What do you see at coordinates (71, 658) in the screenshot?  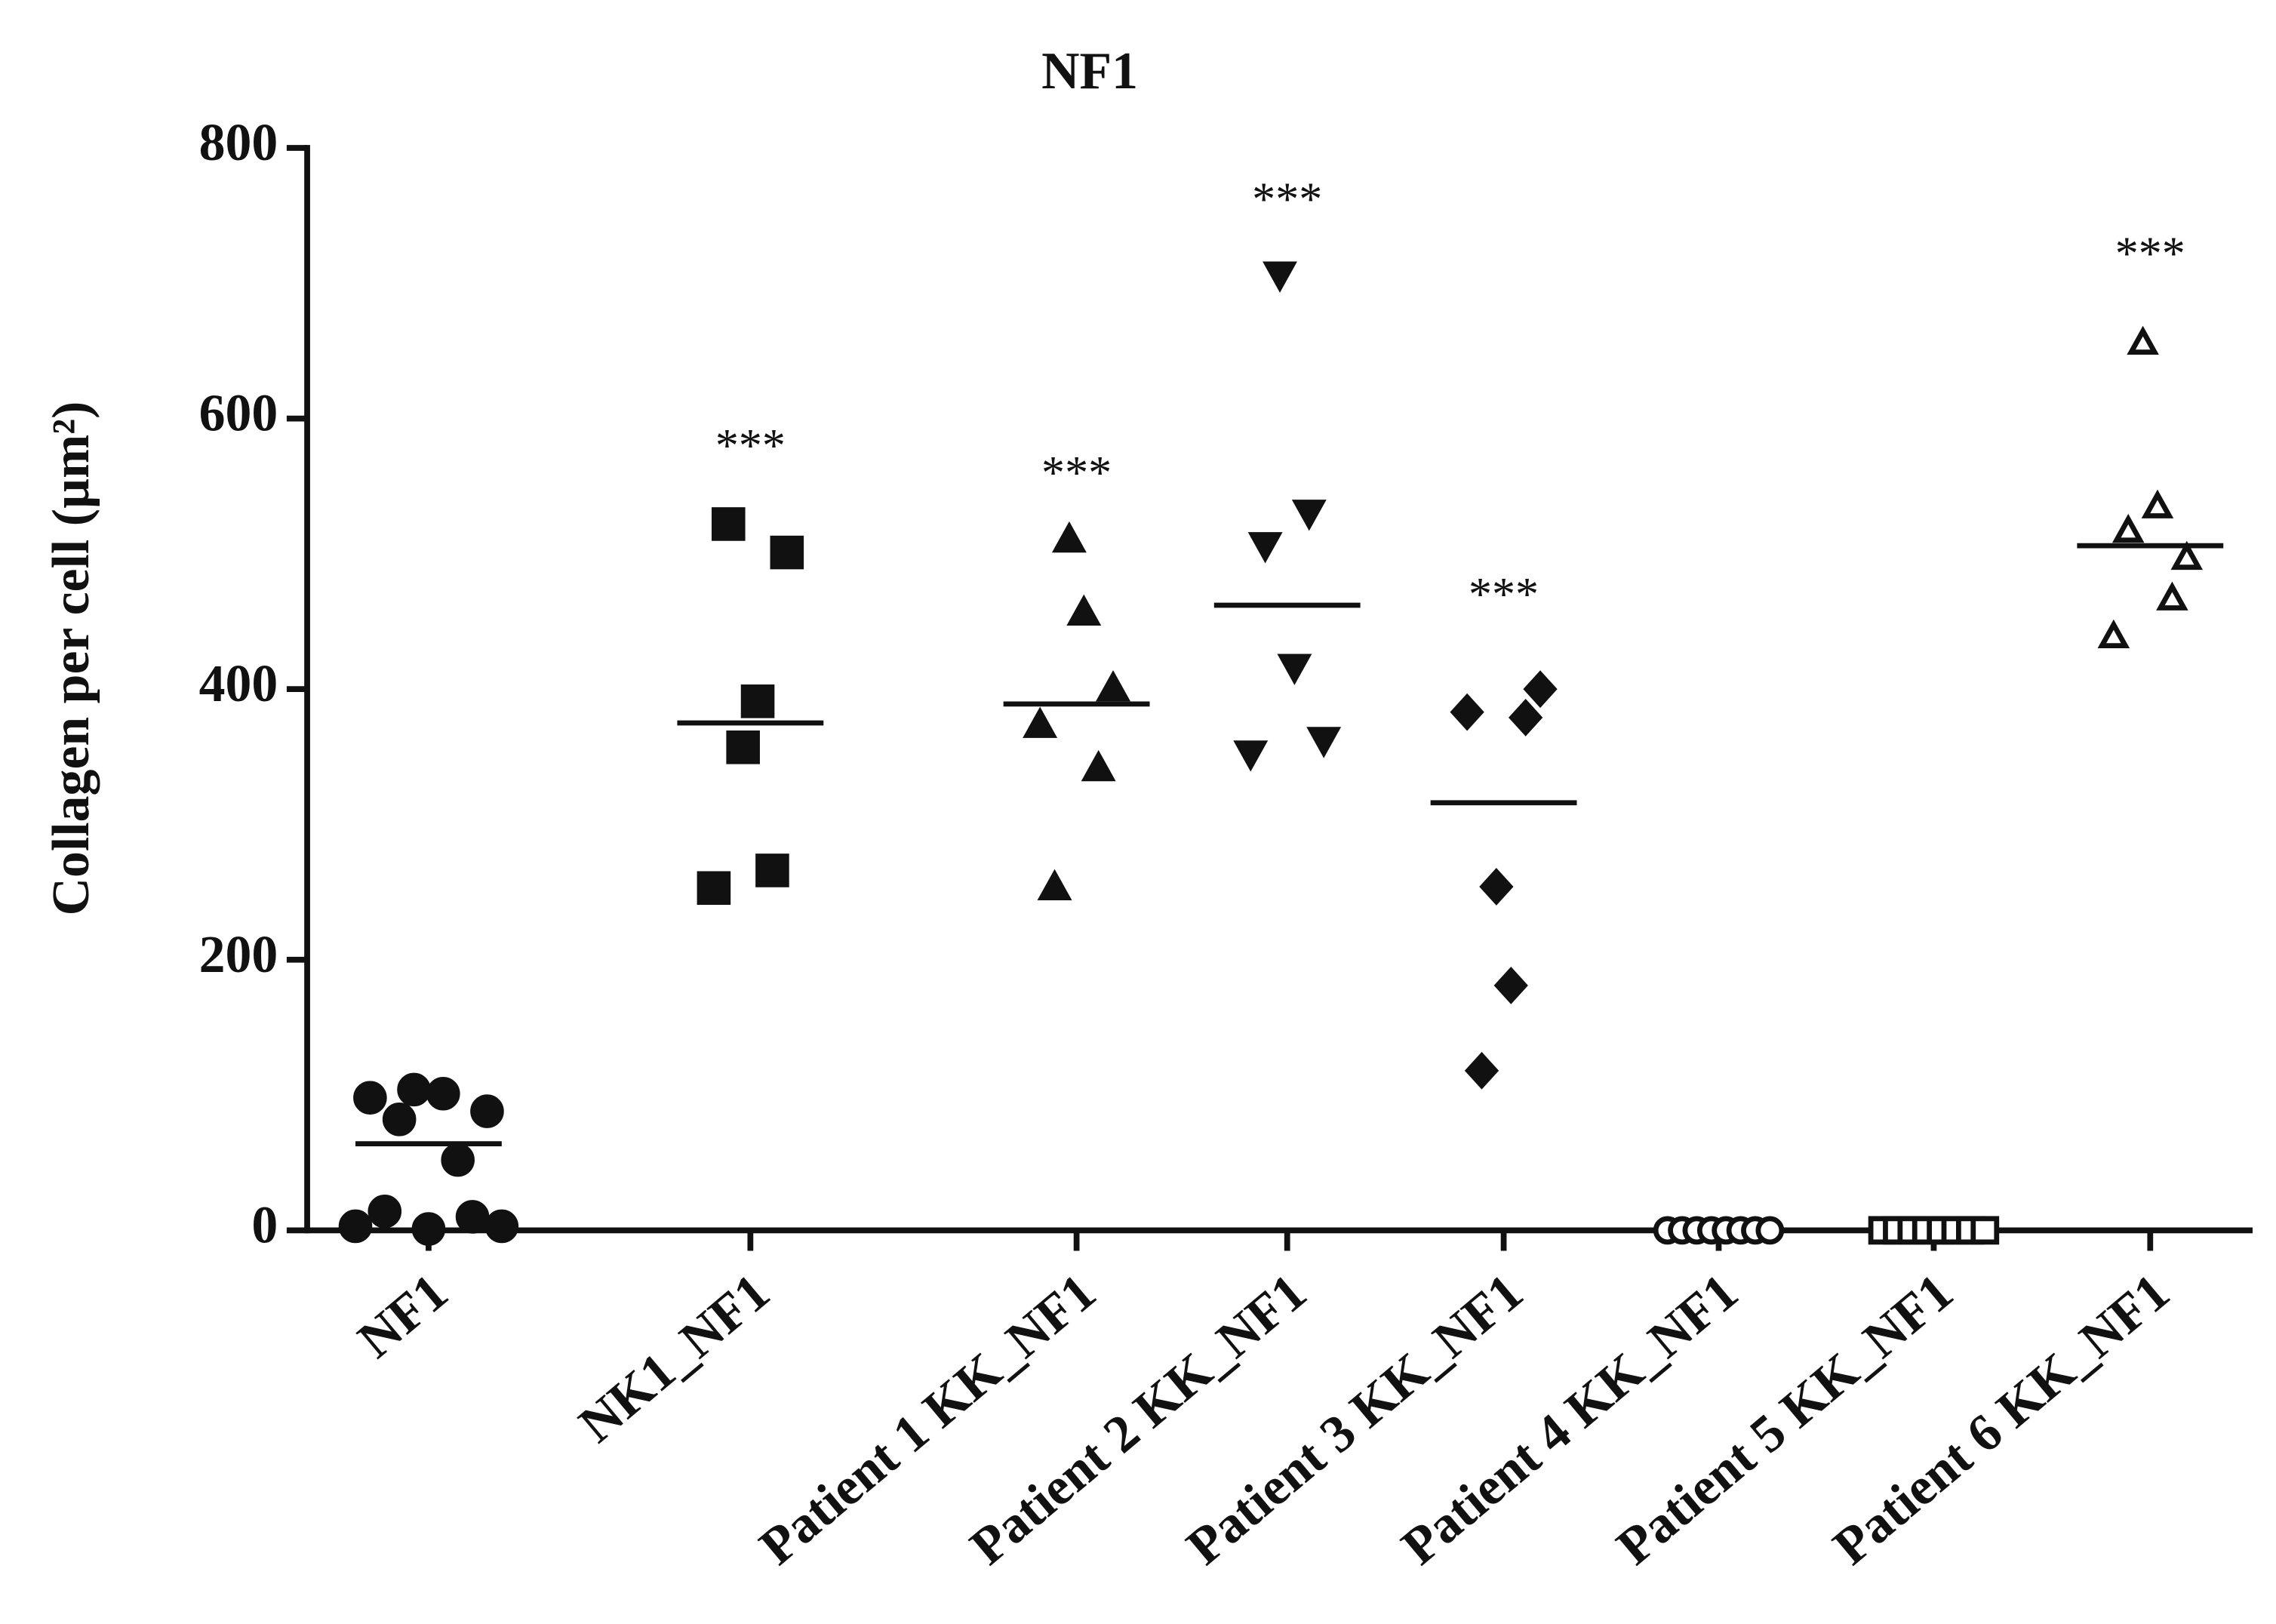 I see `y-axis-label: Collagen per cell (µm²)` at bounding box center [71, 658].